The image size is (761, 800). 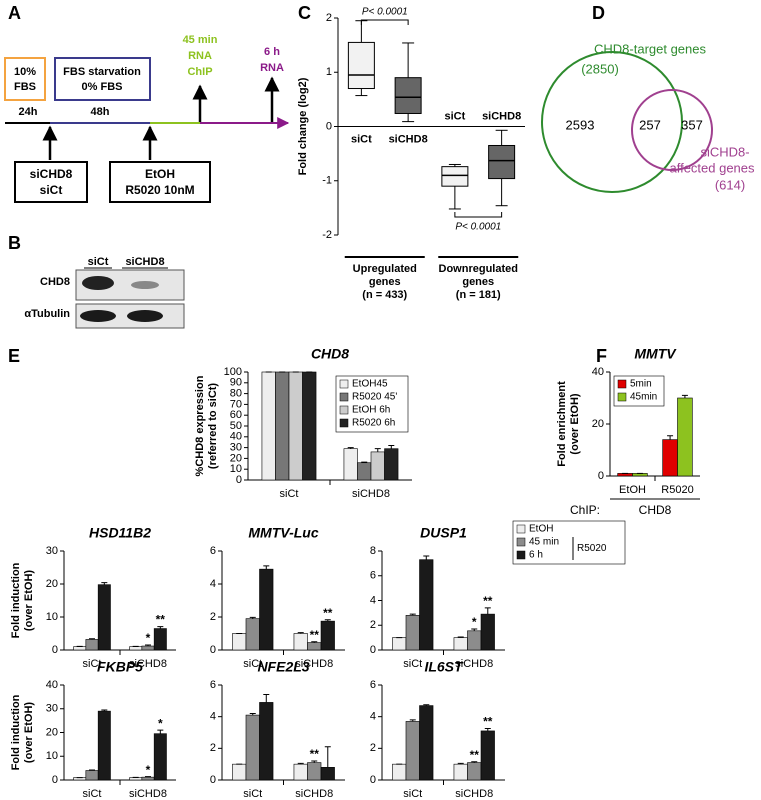 I want to click on y-tick-label: 80, so click(x=236, y=394).